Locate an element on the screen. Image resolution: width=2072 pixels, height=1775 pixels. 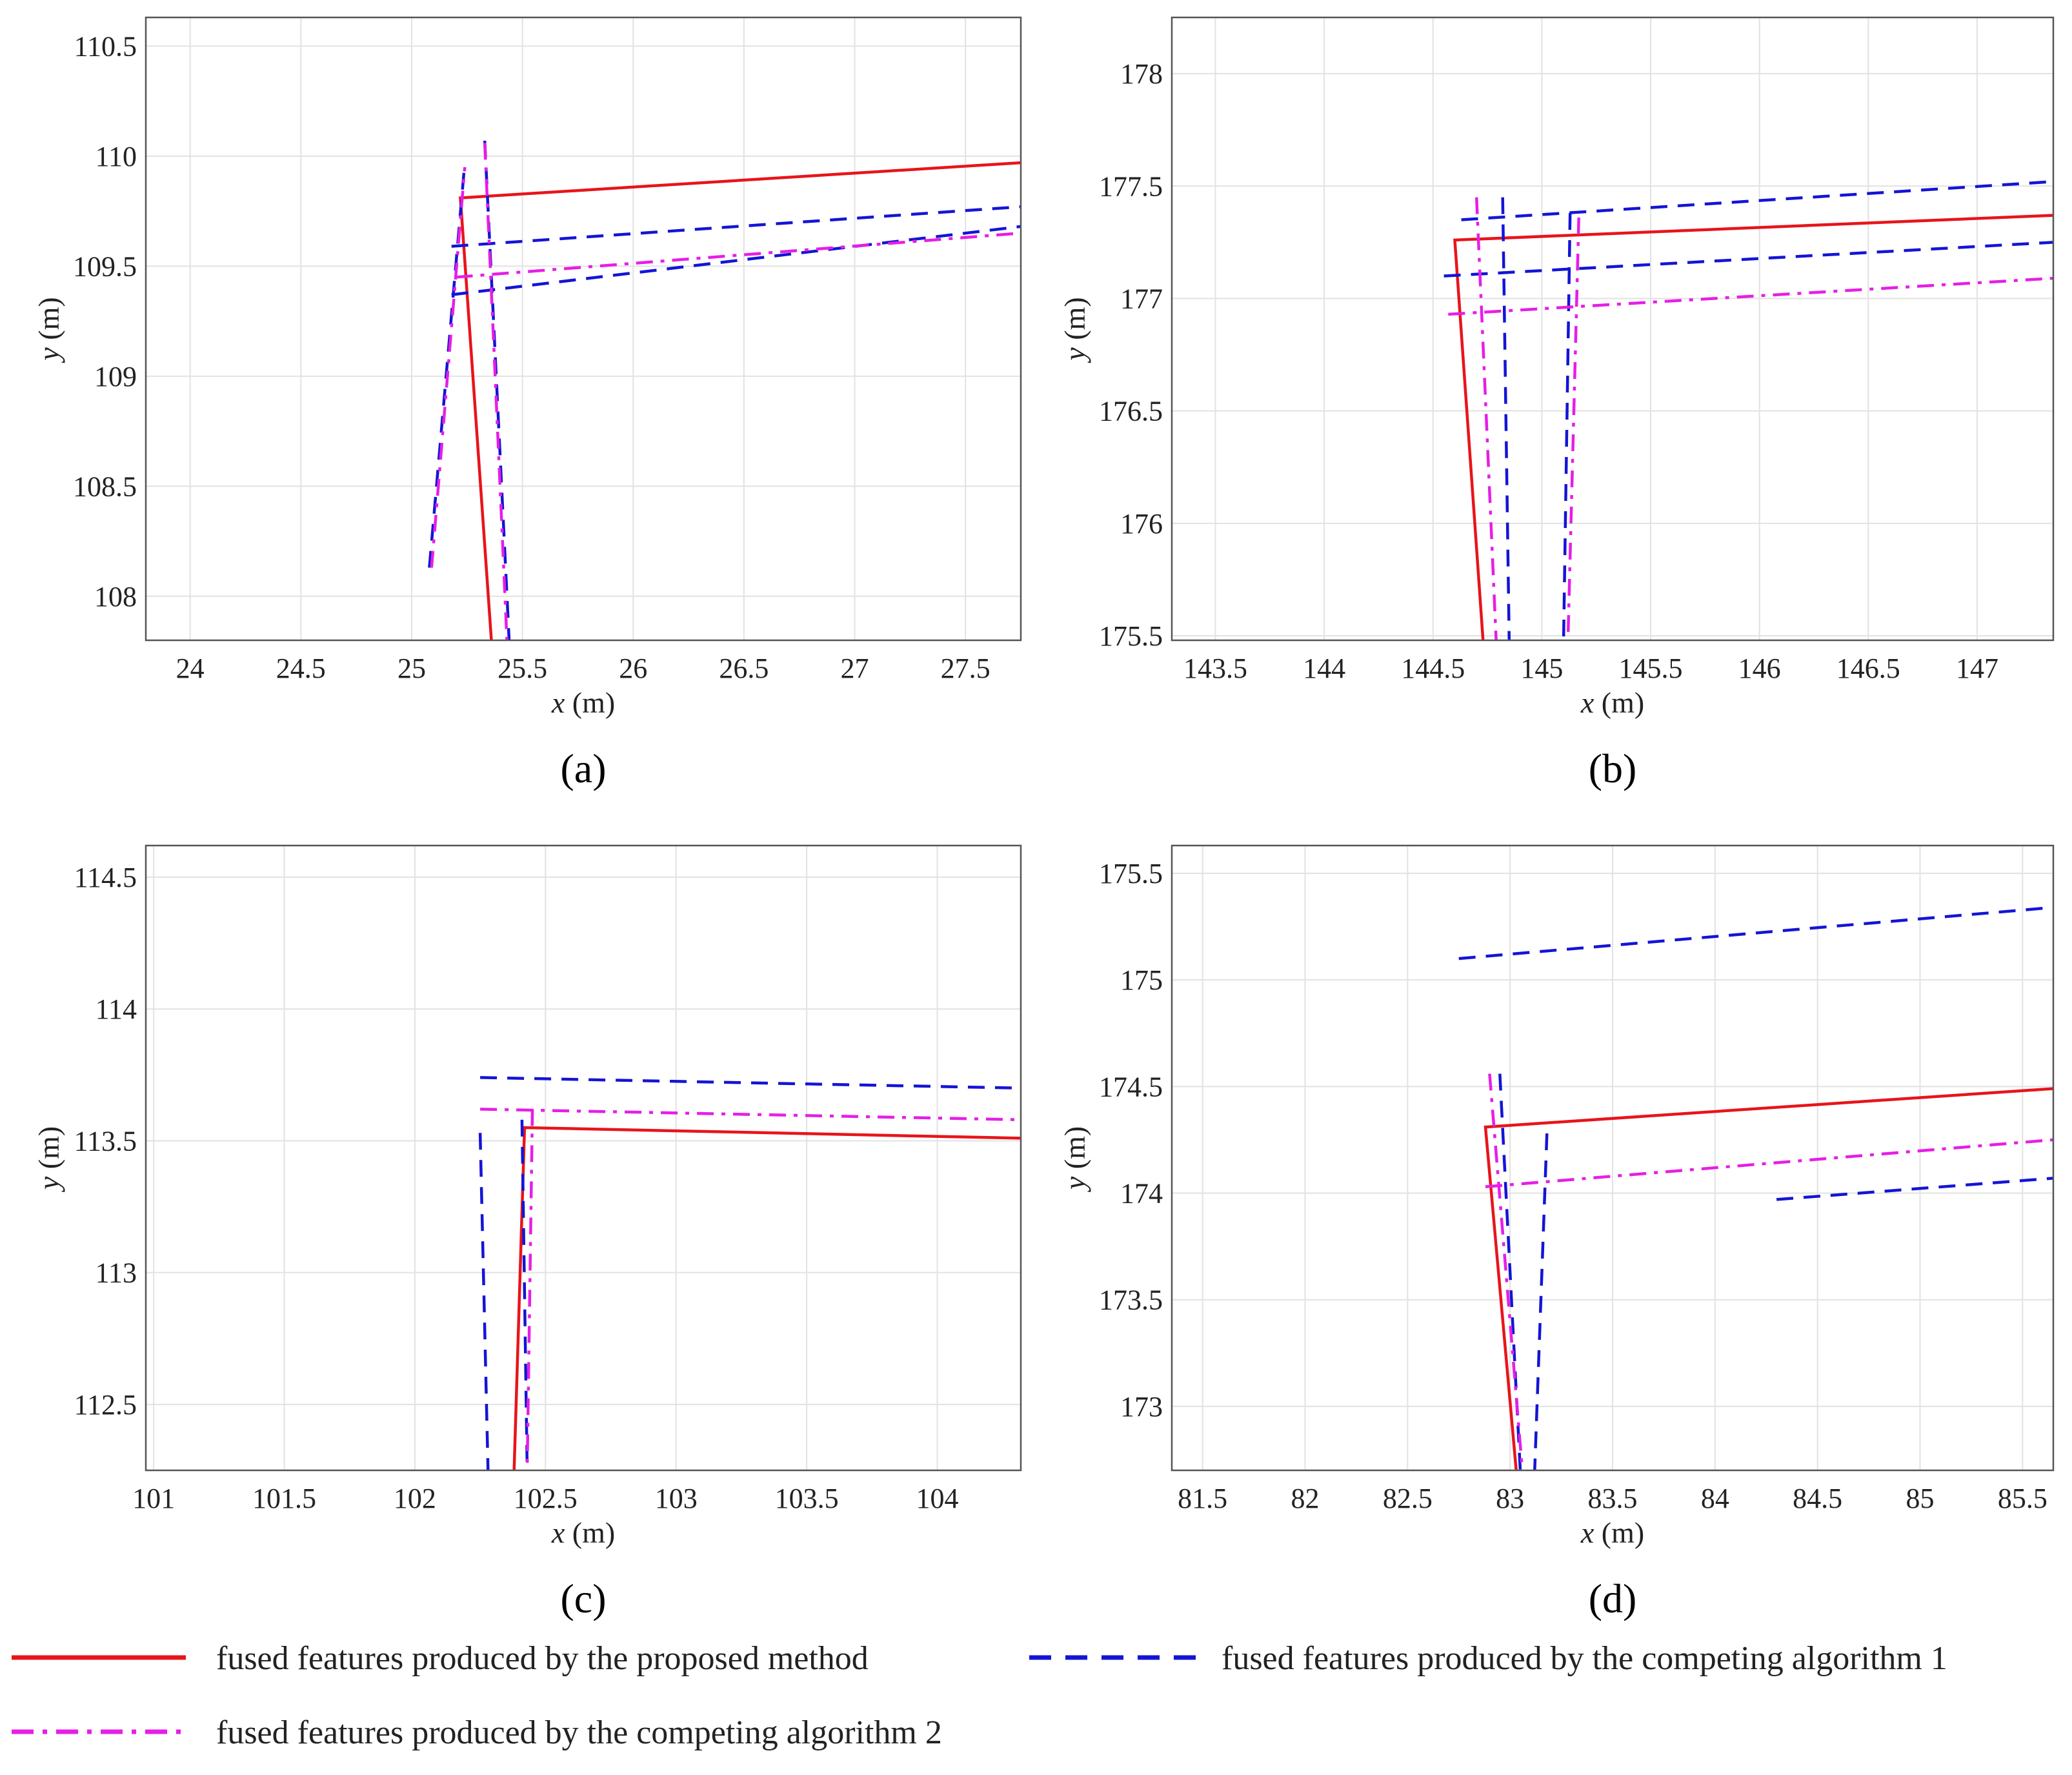
panel-c-x-tick-label: 101.5 is located at coordinates (284, 1498).